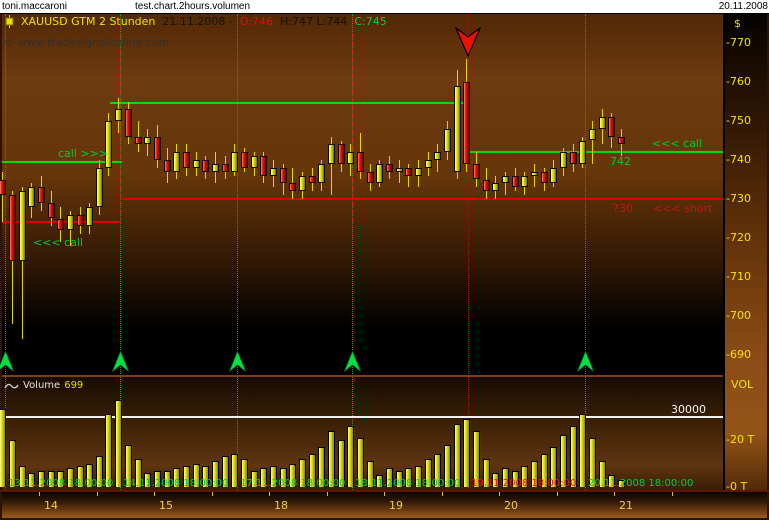 This screenshot has width=769, height=520. I want to click on time-navigator, so click(384, 505).